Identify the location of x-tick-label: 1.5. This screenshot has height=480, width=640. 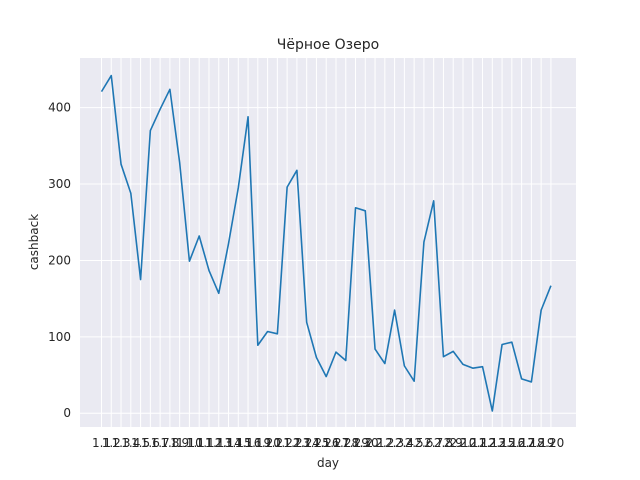
(140, 443).